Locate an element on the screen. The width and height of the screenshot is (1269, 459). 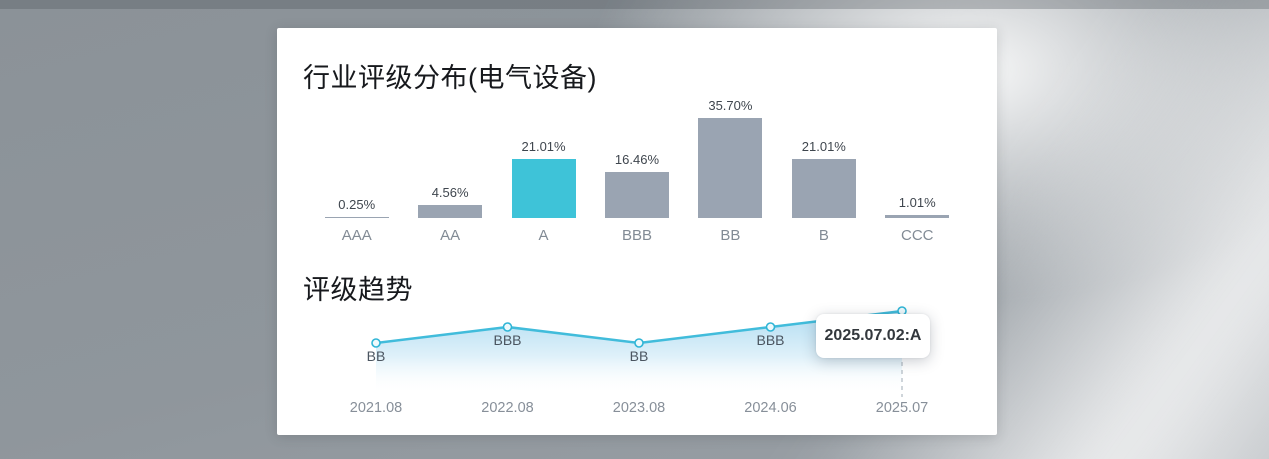
bar-column-A: 21.01% A is located at coordinates (543, 170).